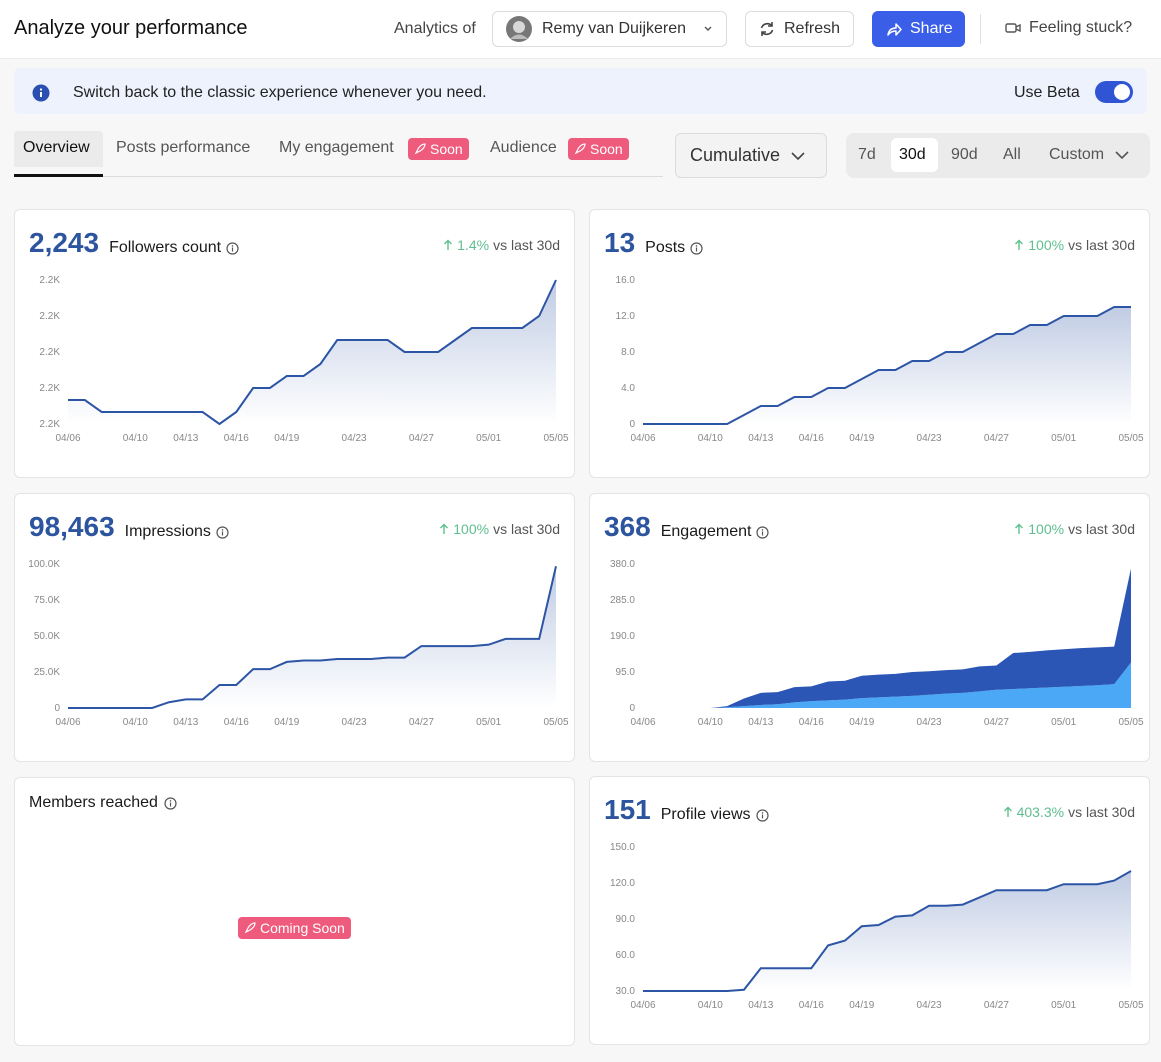 The image size is (1161, 1062). What do you see at coordinates (1063, 1005) in the screenshot?
I see `x-tick-label: 05/01` at bounding box center [1063, 1005].